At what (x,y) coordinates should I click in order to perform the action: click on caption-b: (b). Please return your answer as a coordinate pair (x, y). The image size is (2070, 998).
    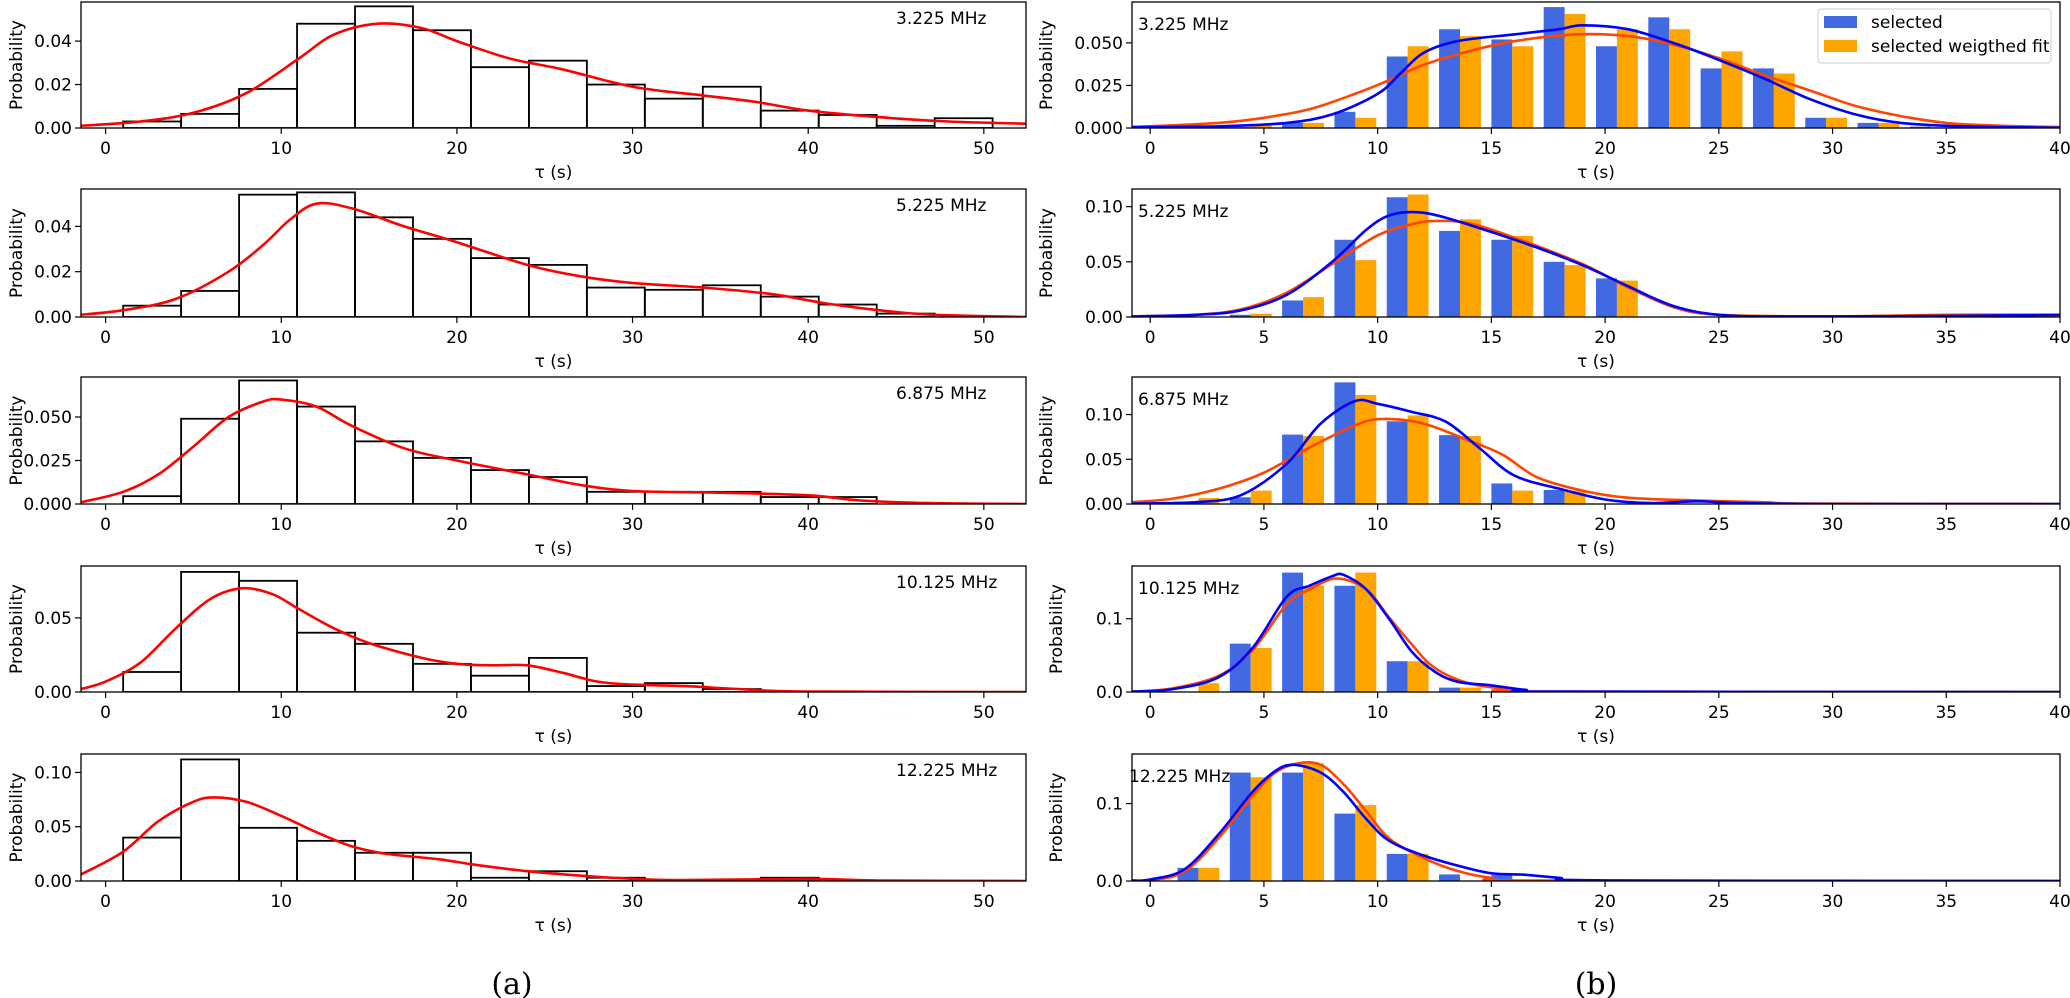
    Looking at the image, I should click on (1596, 982).